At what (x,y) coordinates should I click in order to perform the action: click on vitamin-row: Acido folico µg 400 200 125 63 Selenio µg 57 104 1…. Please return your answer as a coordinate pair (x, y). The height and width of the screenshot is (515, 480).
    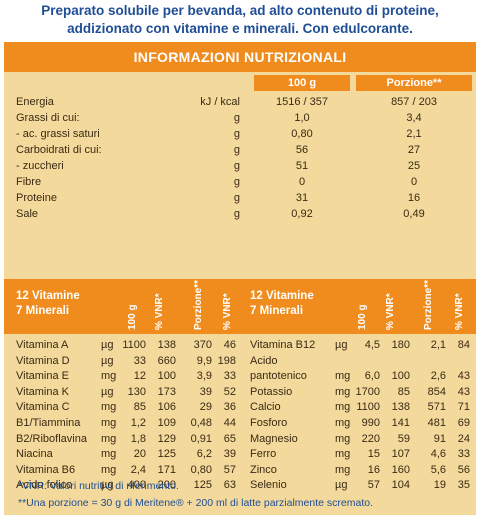
    Looking at the image, I should click on (240, 486).